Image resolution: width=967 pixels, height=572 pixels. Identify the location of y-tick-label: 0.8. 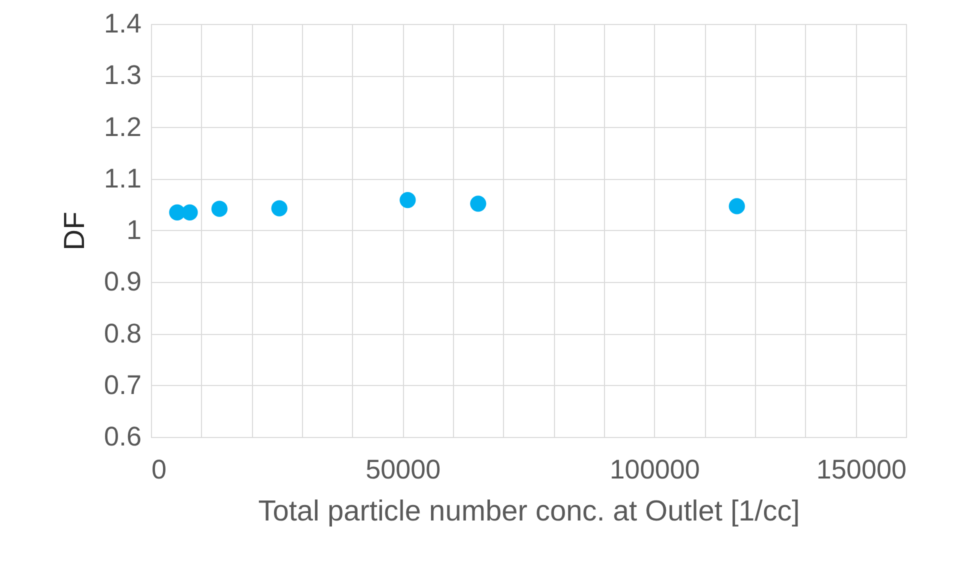
(123, 333).